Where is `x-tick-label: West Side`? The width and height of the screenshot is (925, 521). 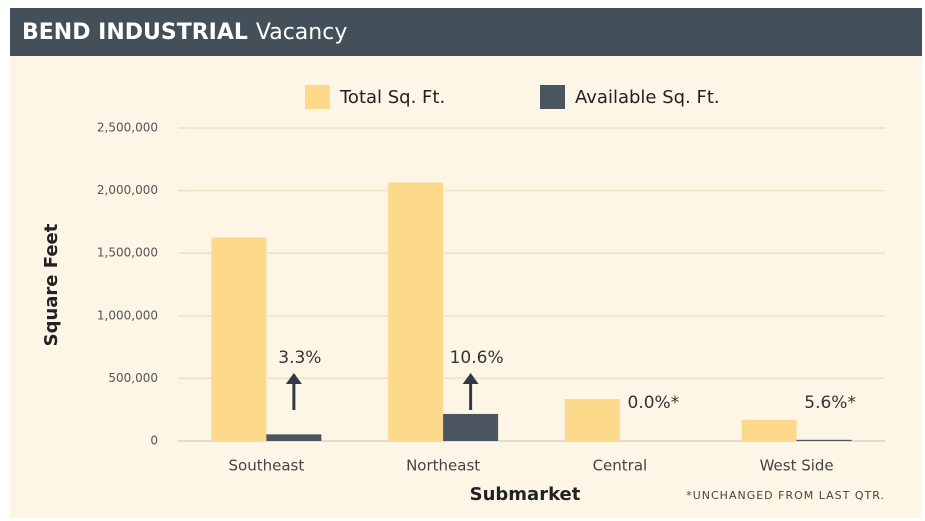
x-tick-label: West Side is located at coordinates (797, 466).